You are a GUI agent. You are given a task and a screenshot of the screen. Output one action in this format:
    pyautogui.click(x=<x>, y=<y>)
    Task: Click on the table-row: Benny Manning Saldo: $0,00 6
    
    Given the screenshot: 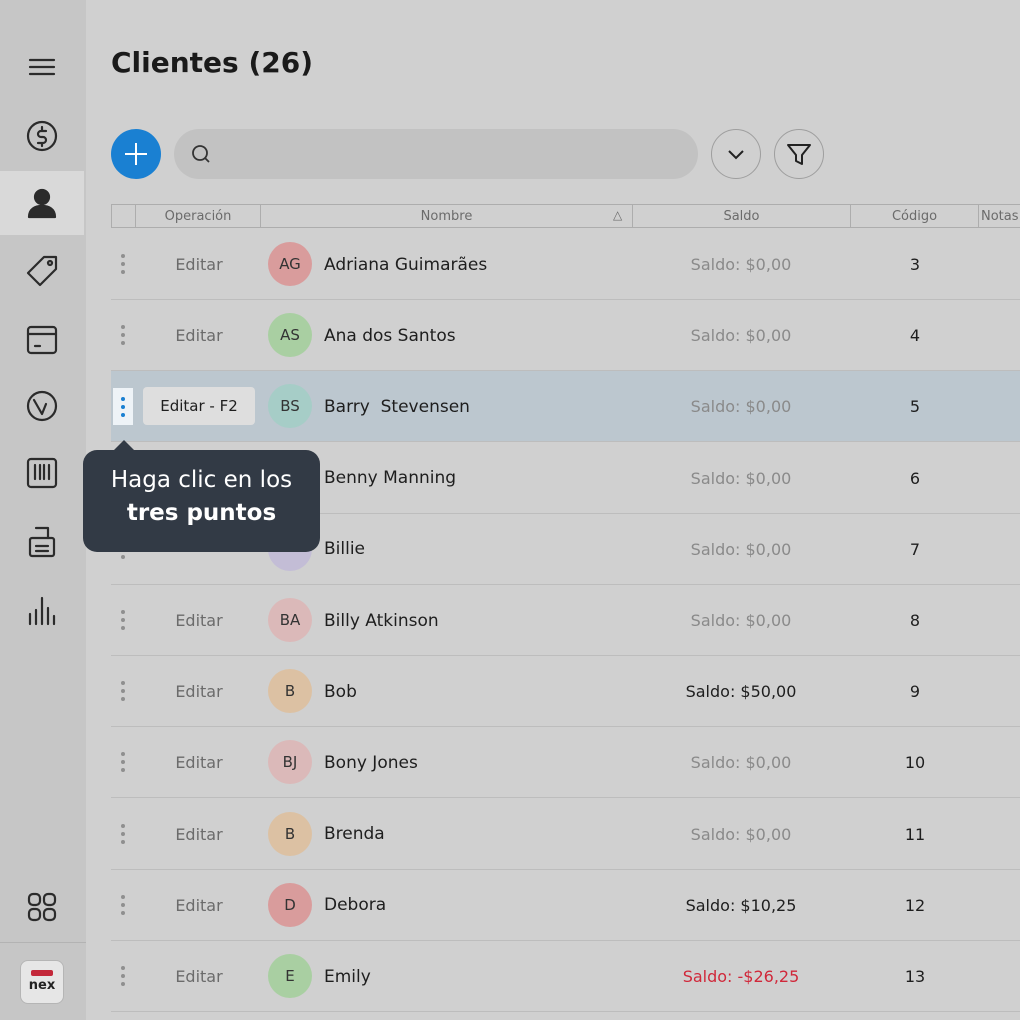 What is the action you would take?
    pyautogui.click(x=565, y=478)
    